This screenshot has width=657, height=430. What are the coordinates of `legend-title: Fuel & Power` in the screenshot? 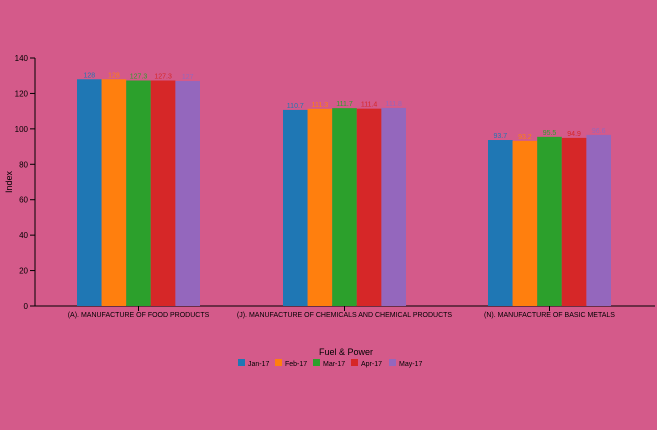 It's located at (346, 352).